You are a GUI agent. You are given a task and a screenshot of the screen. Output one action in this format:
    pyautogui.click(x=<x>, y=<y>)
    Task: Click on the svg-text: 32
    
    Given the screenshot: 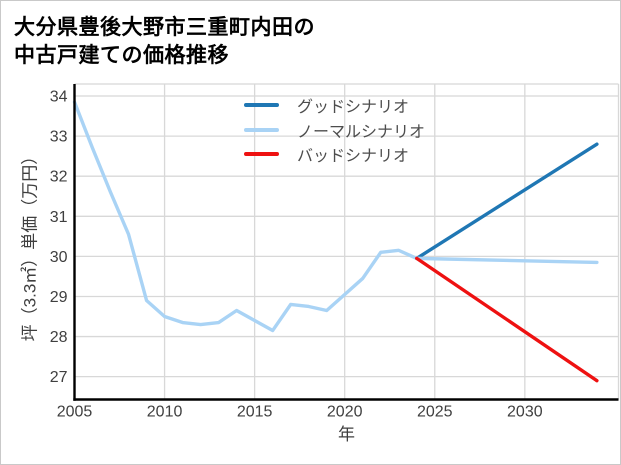 What is the action you would take?
    pyautogui.click(x=59, y=177)
    